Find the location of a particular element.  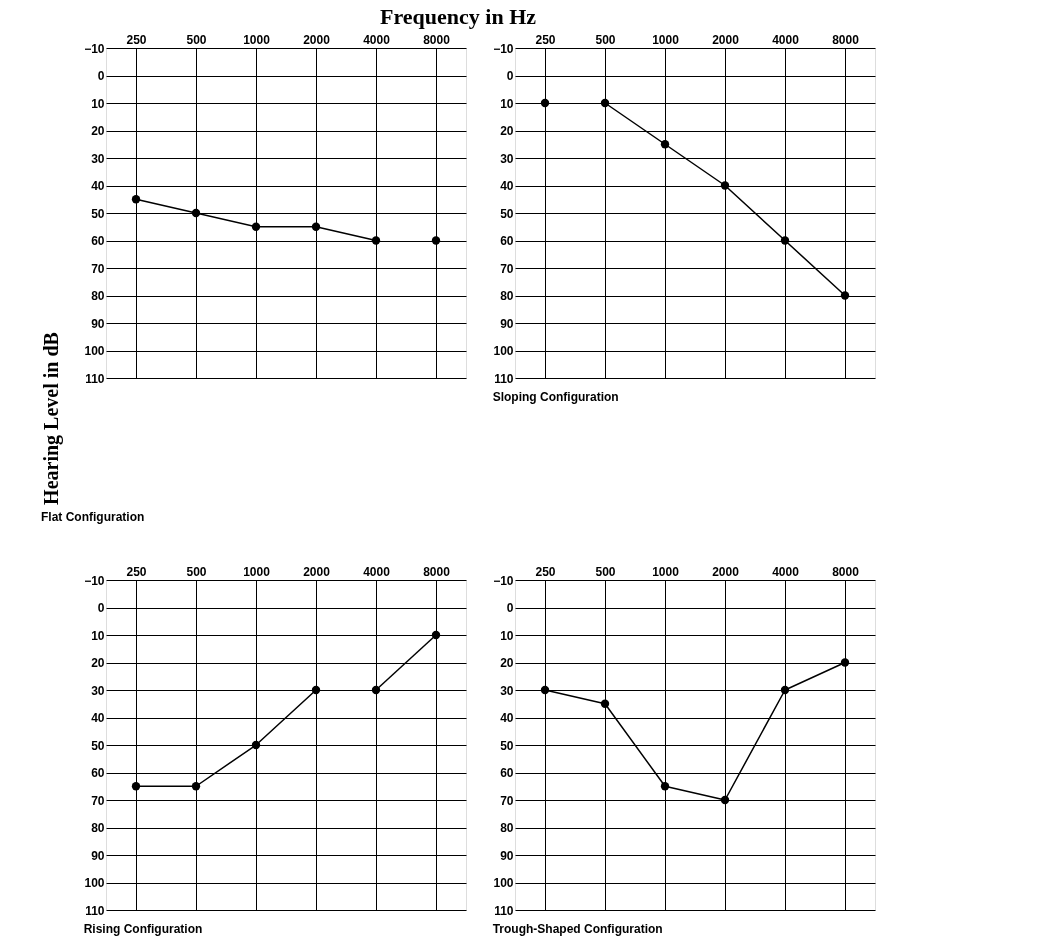

text: Flat Configuration is located at coordinates (93, 517).